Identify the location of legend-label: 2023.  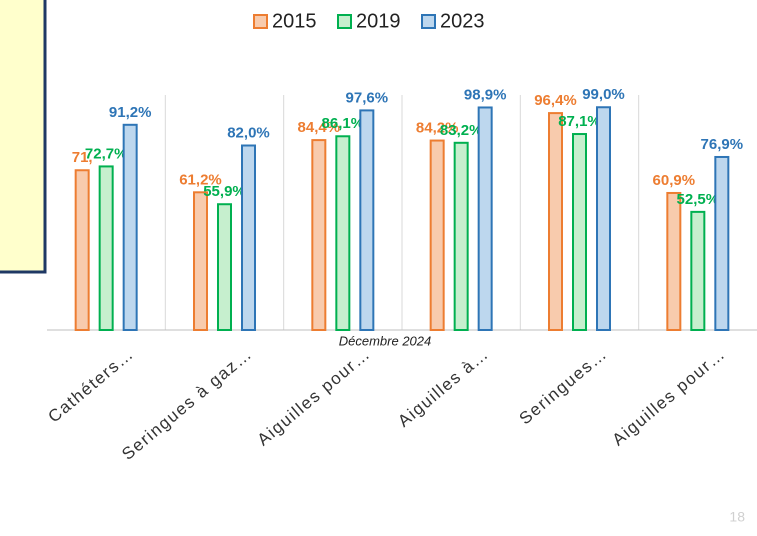
(462, 21).